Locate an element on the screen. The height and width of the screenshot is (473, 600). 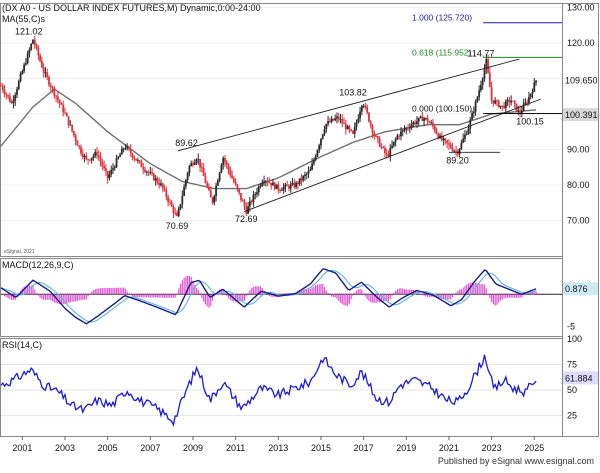
x-tick-label: 2001 is located at coordinates (22, 448).